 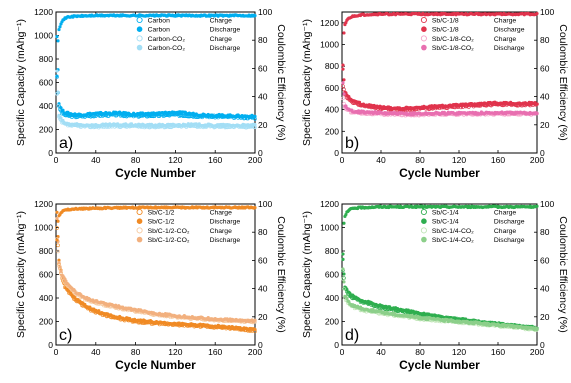 I want to click on legend-series-name: Carbon, so click(x=159, y=30).